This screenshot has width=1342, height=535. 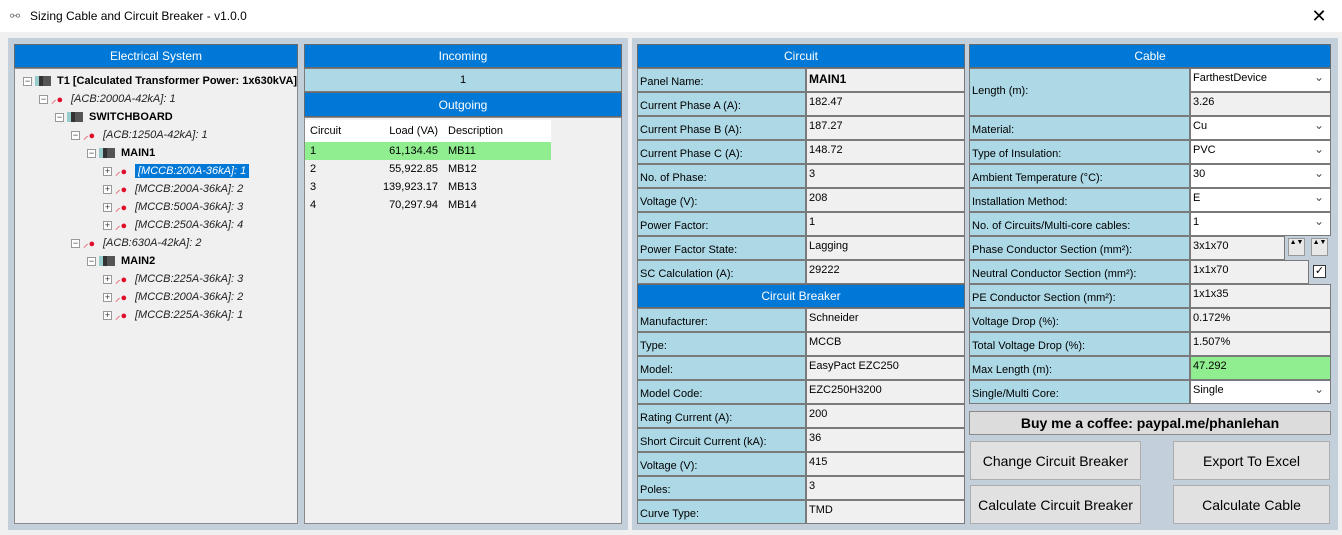 I want to click on field-value: 0.172%, so click(x=1260, y=320).